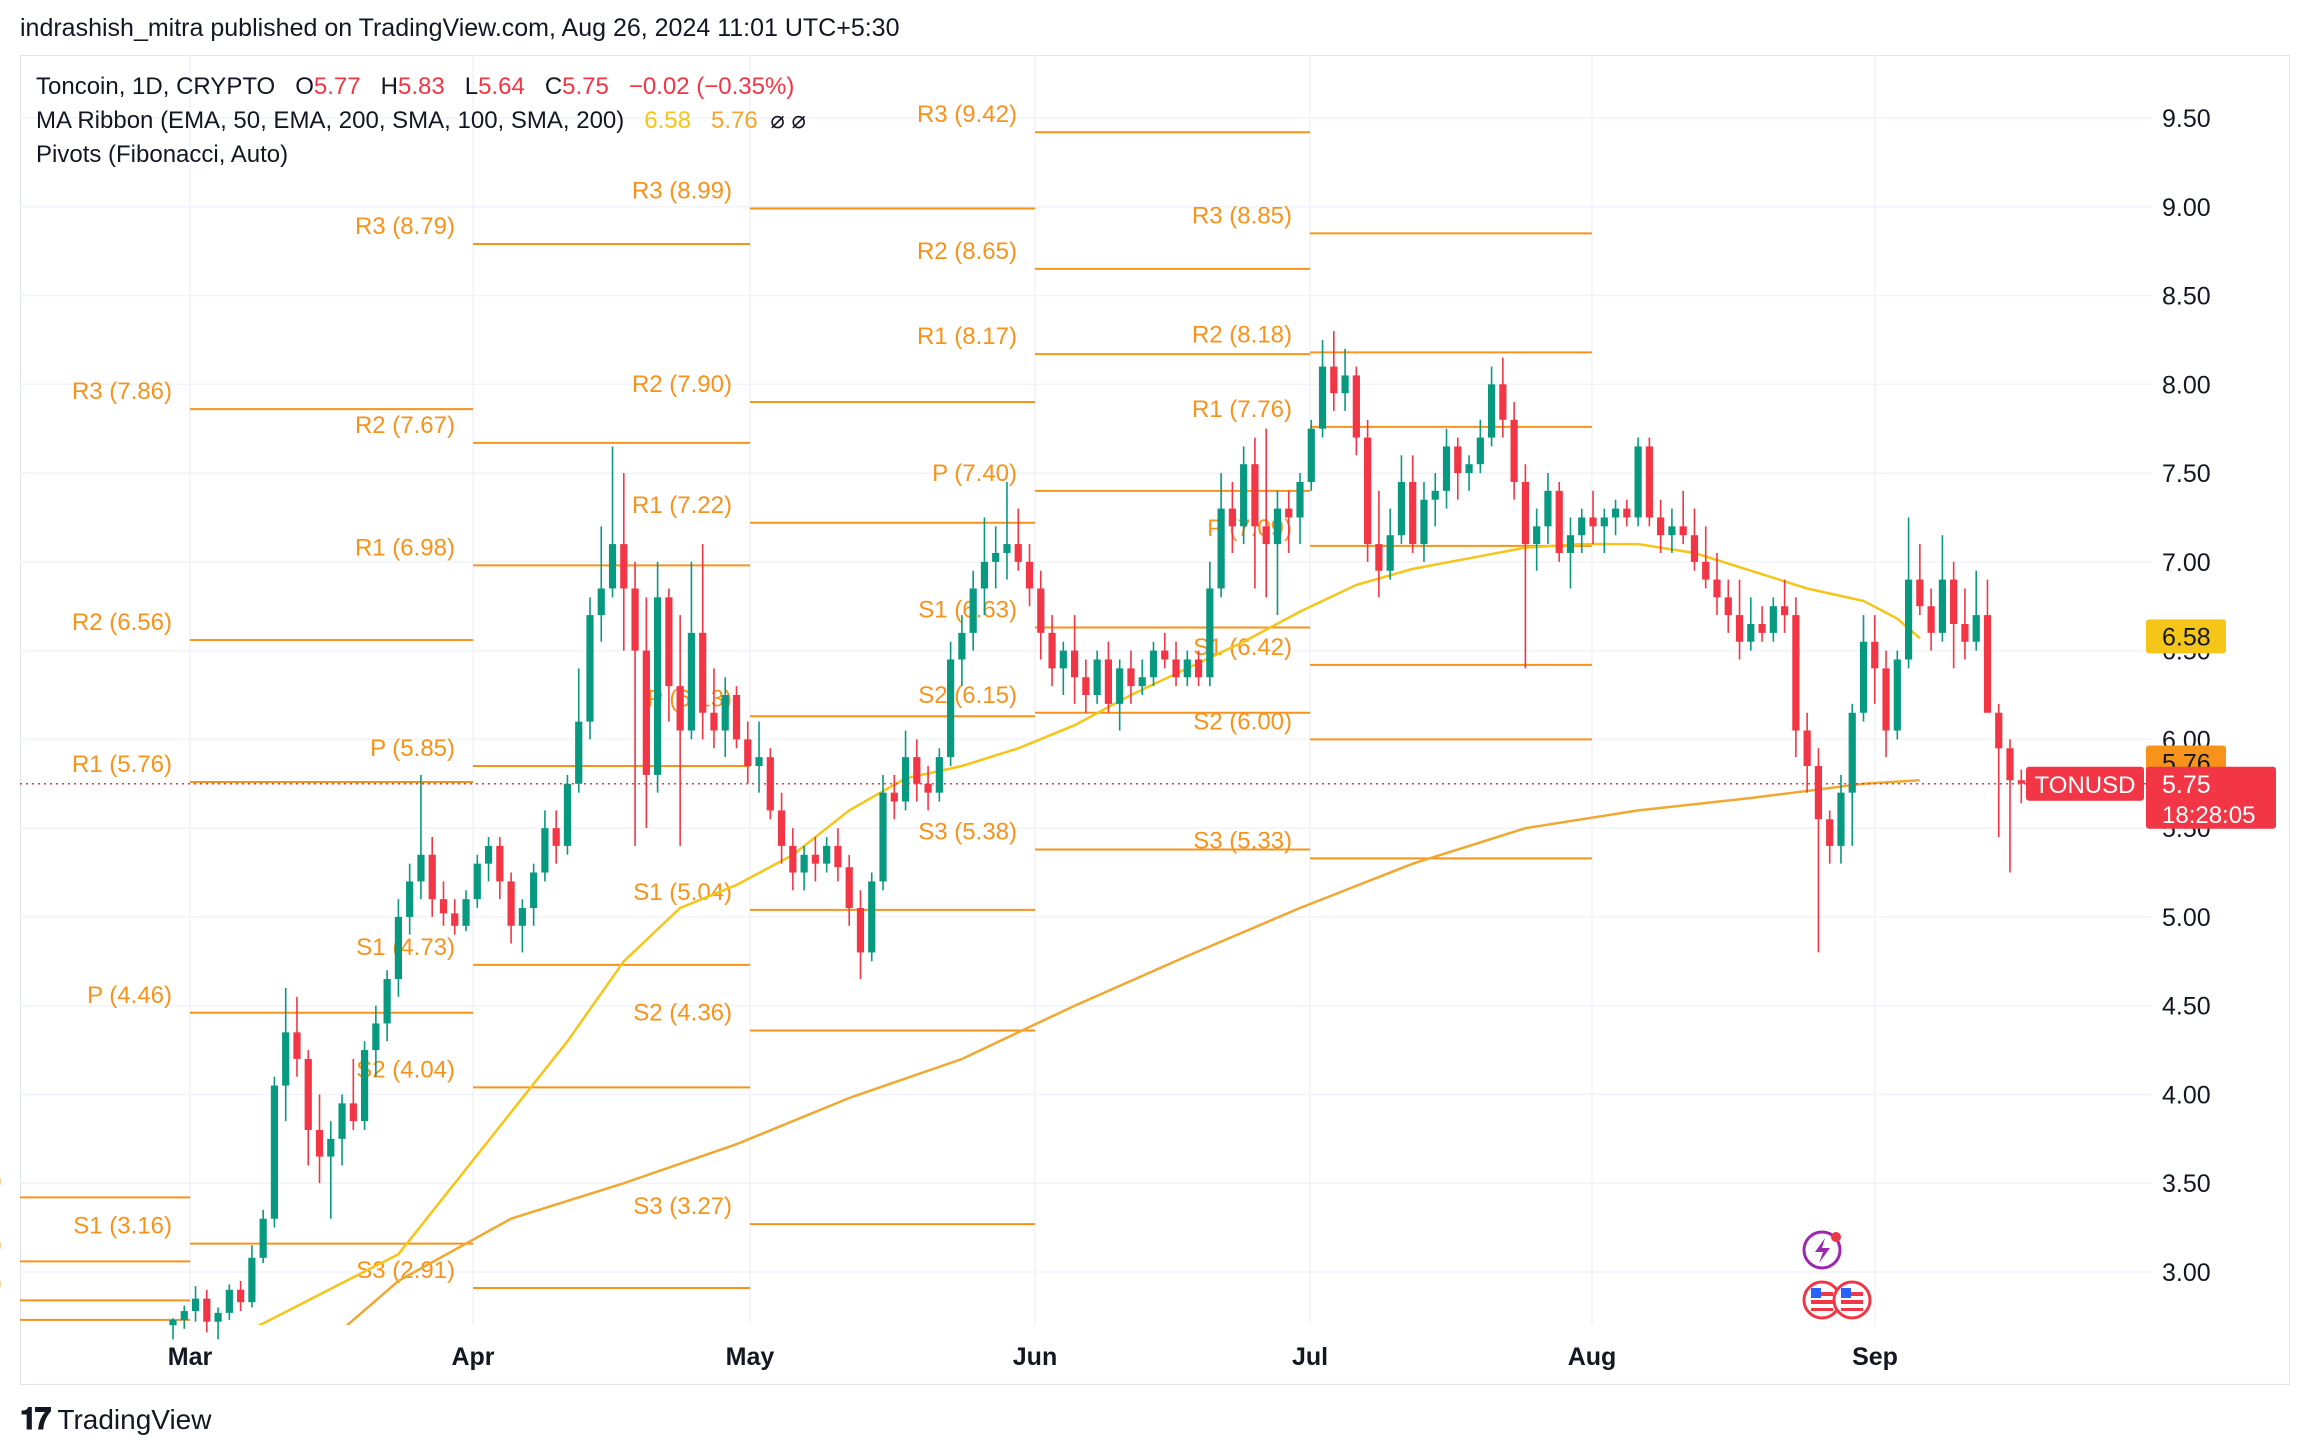 This screenshot has height=1452, width=2308. Describe the element at coordinates (2186, 385) in the screenshot. I see `y-tick-label: 8.00` at that location.